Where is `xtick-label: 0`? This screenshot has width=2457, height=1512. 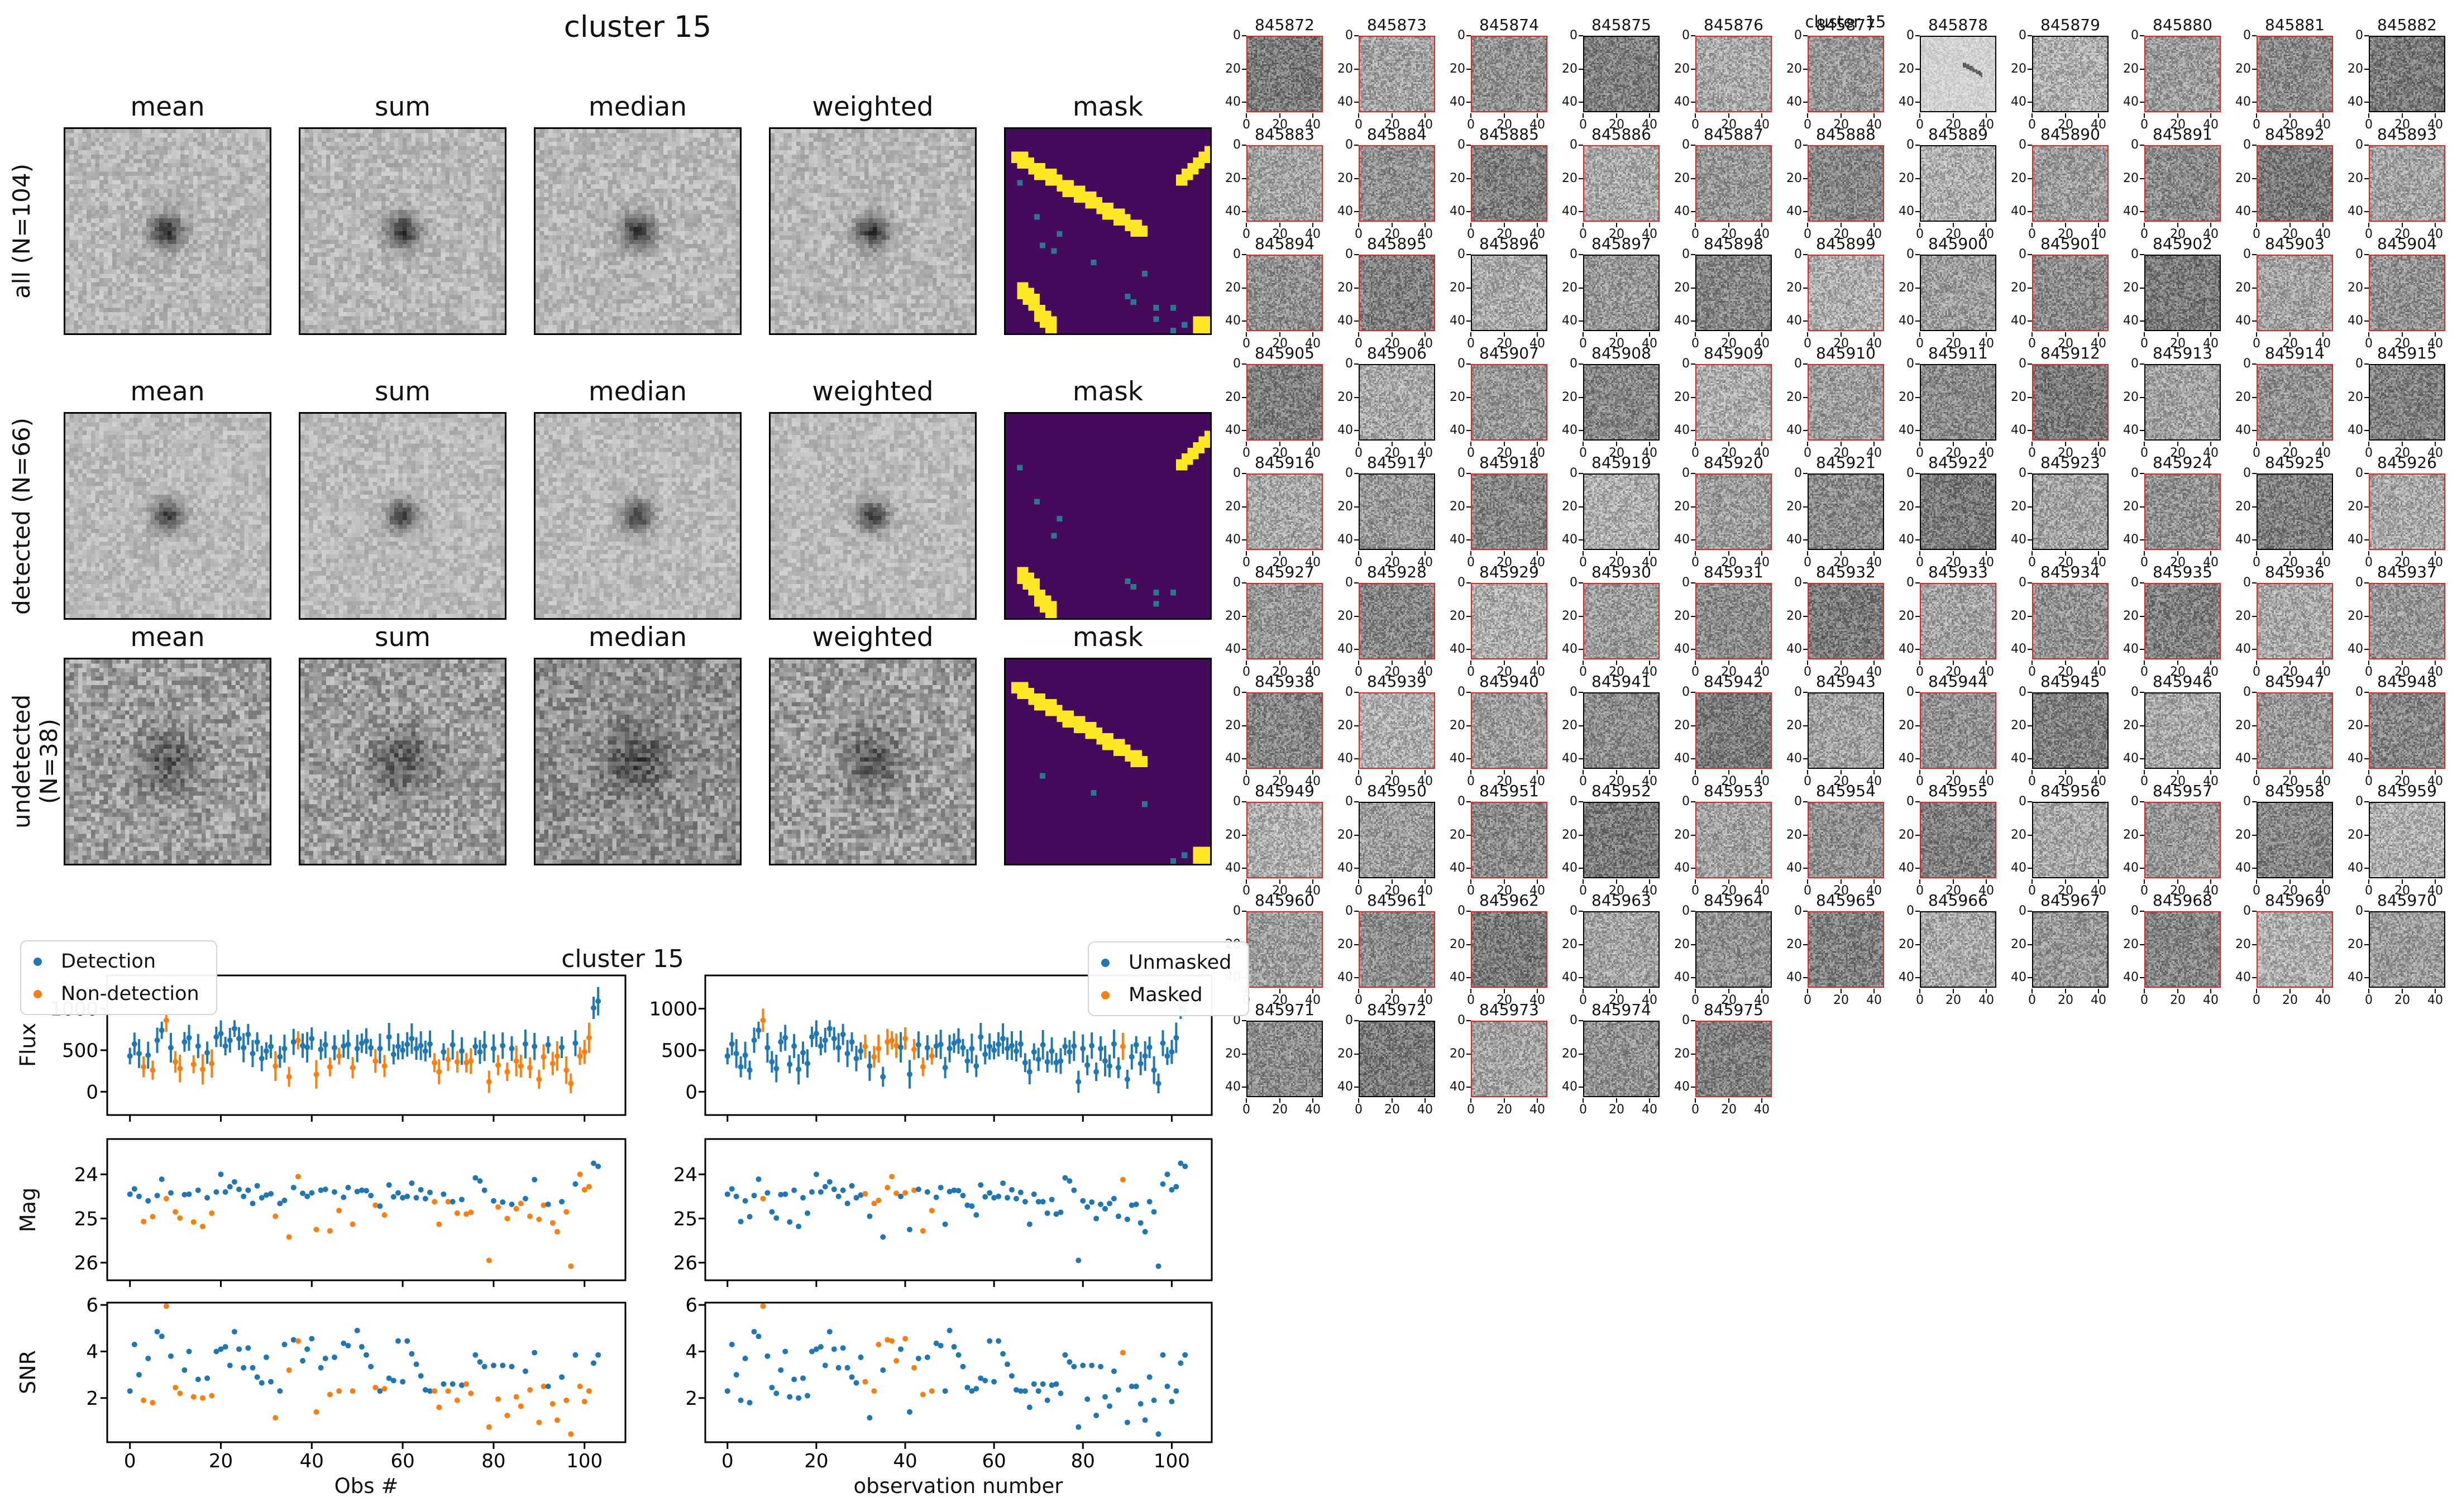 xtick-label: 0 is located at coordinates (130, 1461).